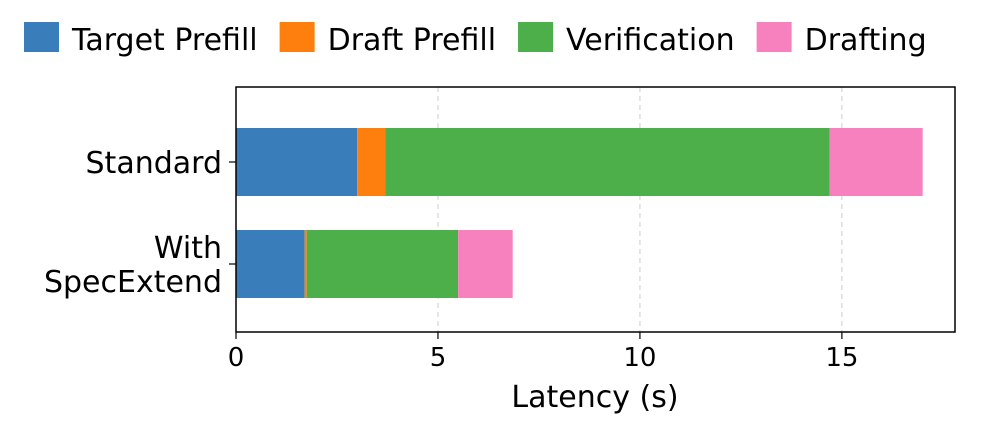 This screenshot has width=996, height=425. I want to click on legend-label: Drafting, so click(866, 40).